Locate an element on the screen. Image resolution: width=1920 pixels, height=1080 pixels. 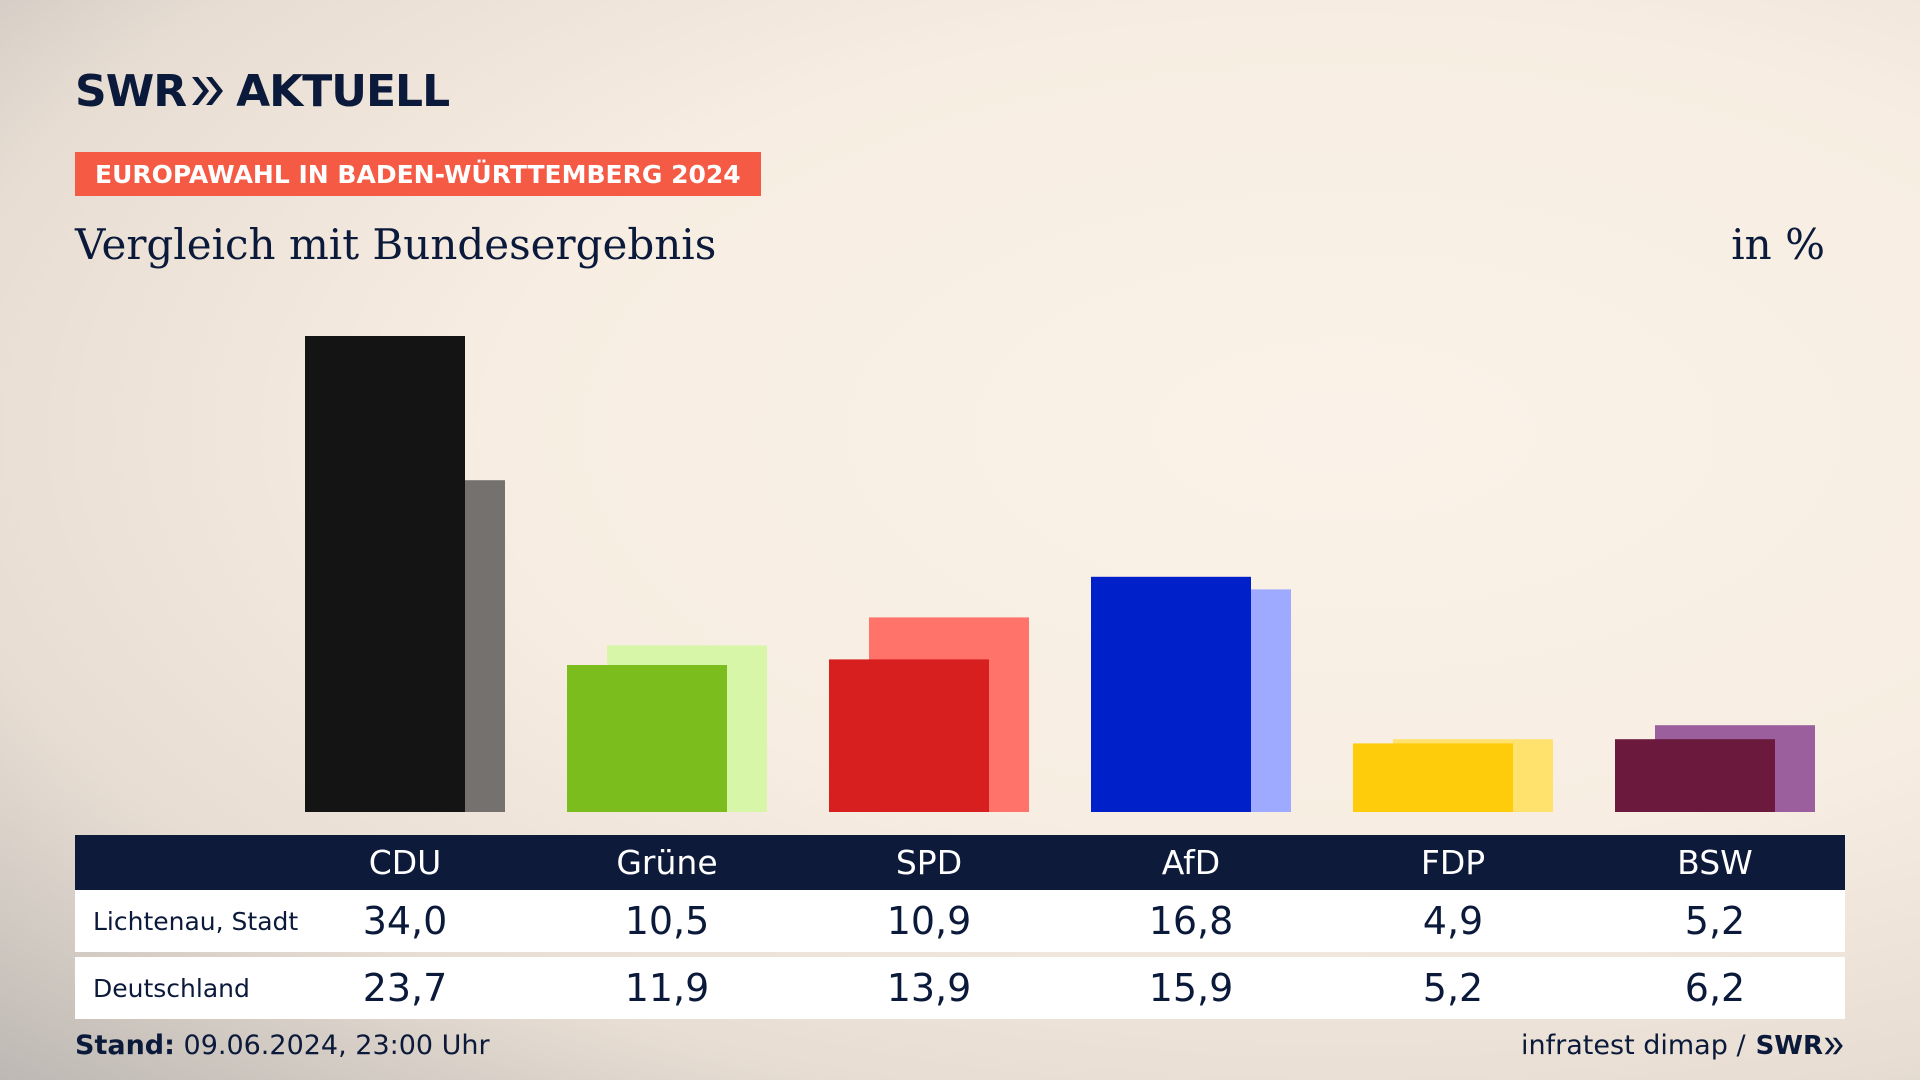
bar-national-fdp is located at coordinates (1473, 775).